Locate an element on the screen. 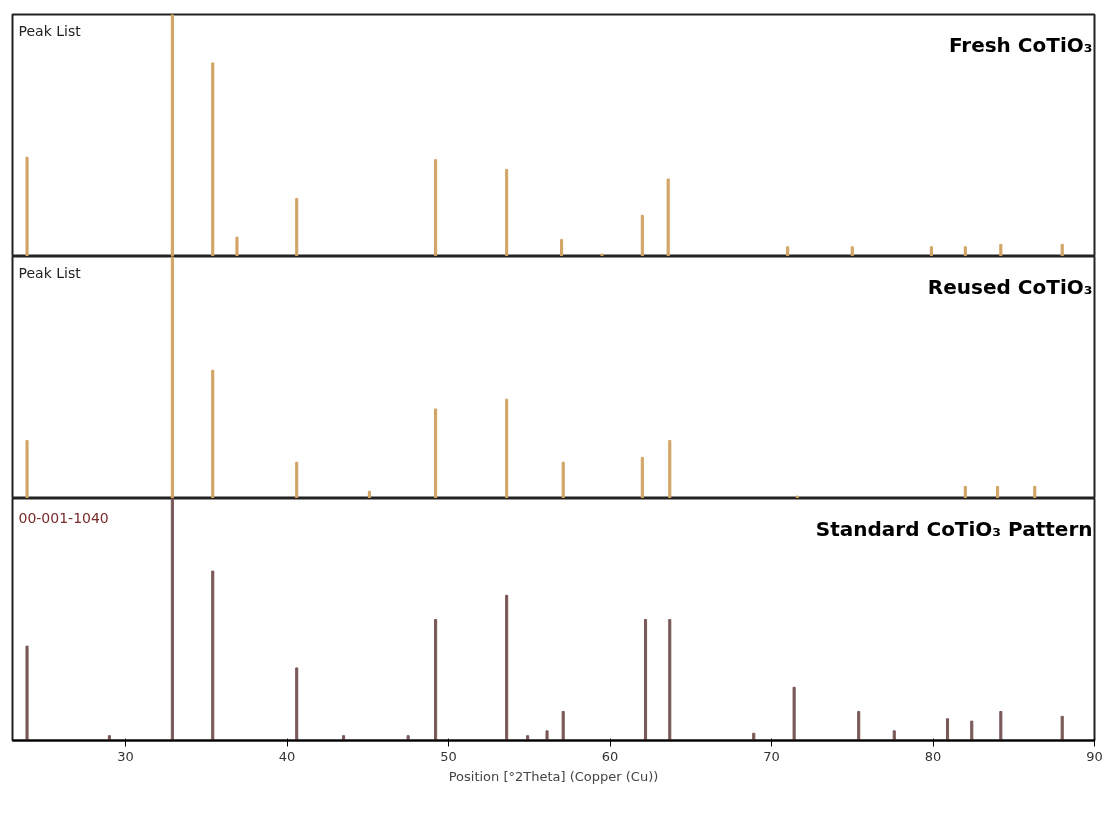 This screenshot has width=1104, height=814. text: Reused CoTiO₃ is located at coordinates (1010, 286).